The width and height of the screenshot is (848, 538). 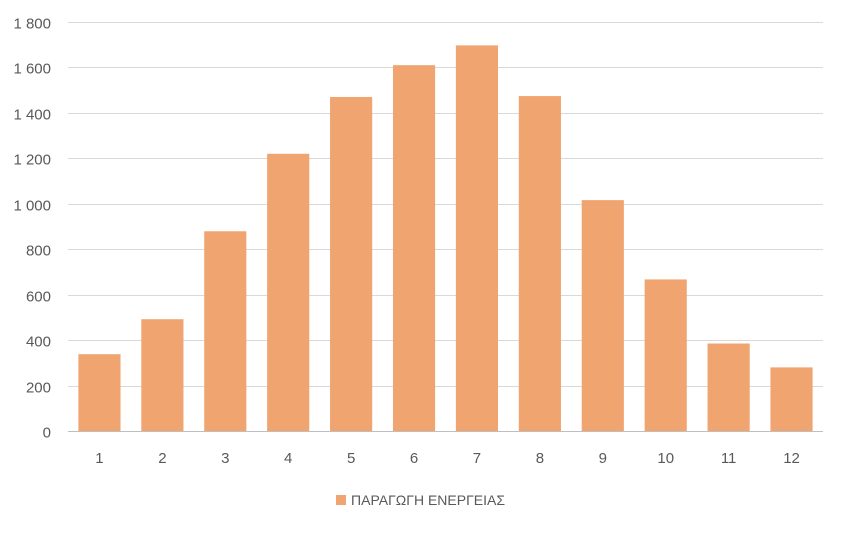 I want to click on x-tick-label: 11, so click(x=729, y=458).